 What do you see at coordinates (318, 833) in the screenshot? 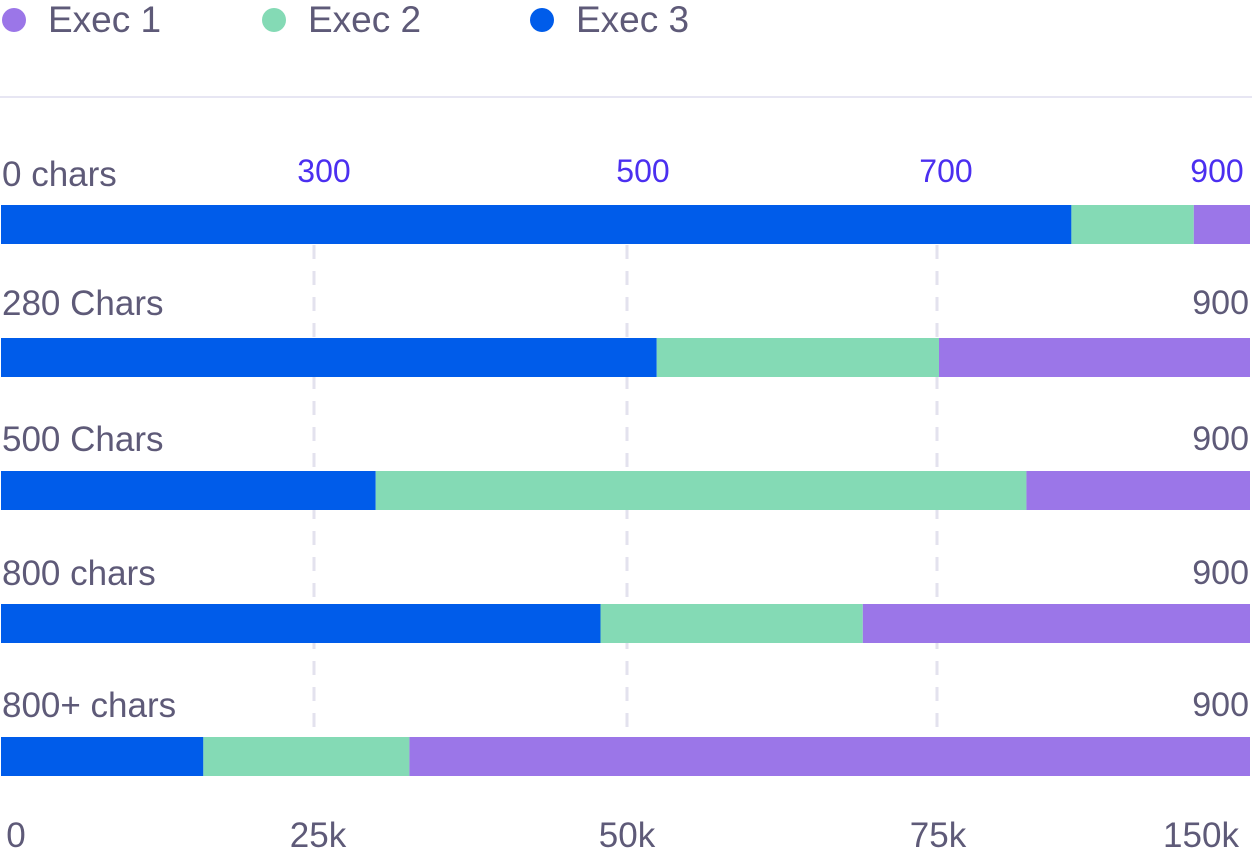
I see `bottom-axis-tick-label: 25k` at bounding box center [318, 833].